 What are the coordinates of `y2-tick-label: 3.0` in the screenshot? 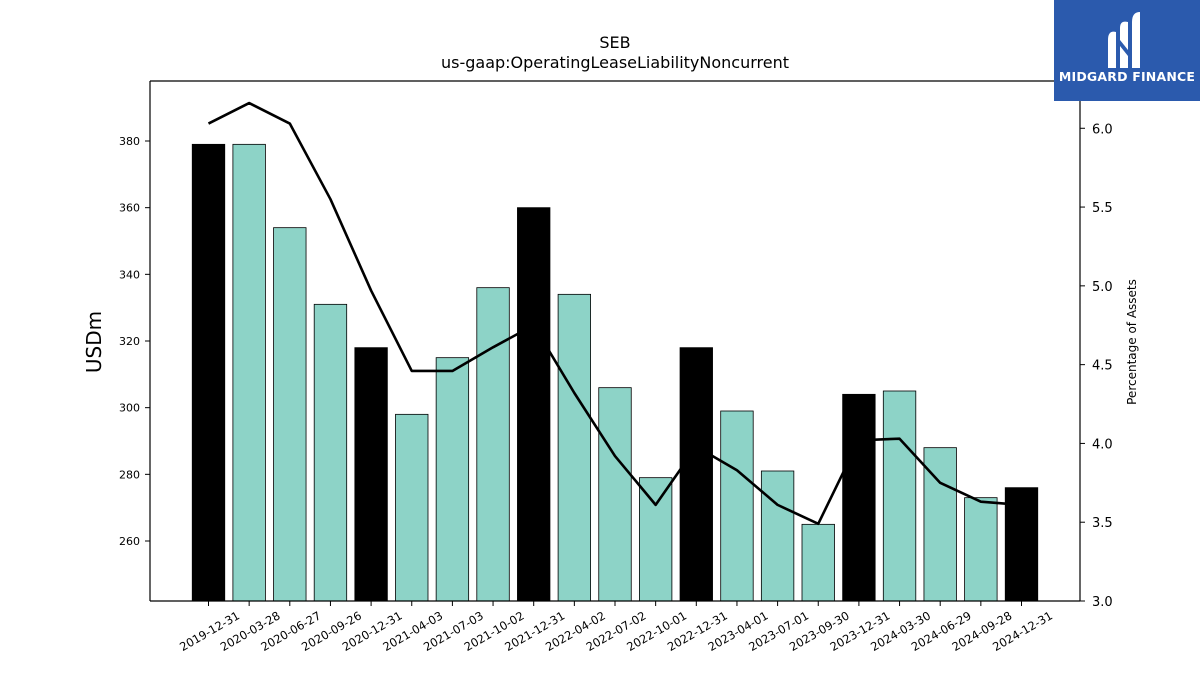 It's located at (1102, 602).